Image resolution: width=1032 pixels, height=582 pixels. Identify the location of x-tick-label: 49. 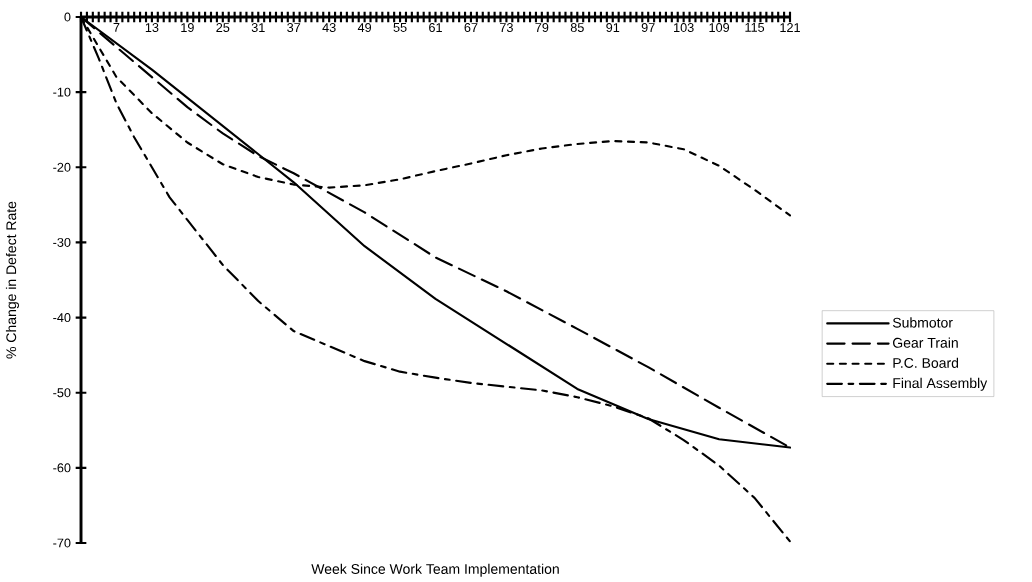
(364, 28).